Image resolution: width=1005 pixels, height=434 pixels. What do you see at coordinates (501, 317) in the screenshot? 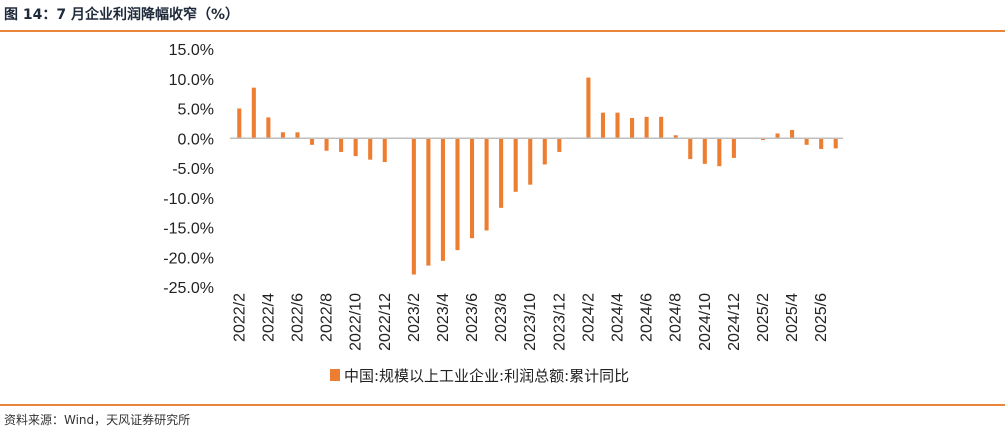
I see `x-tick-label: 2023/8` at bounding box center [501, 317].